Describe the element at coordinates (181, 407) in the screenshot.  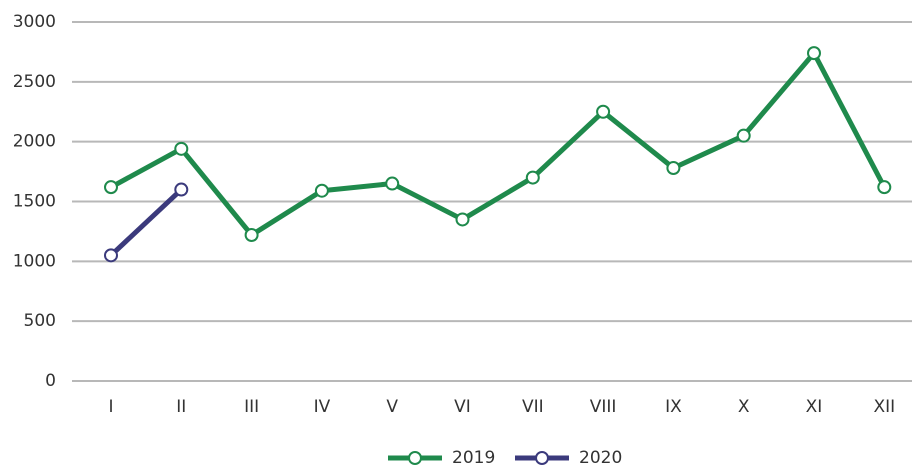
I see `x-tick-label: II` at that location.